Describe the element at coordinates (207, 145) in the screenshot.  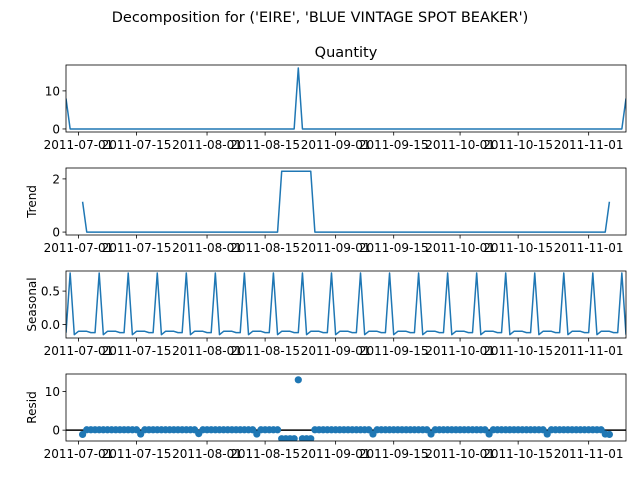
I see `quantity-xtick-label: 2011-08-01` at that location.